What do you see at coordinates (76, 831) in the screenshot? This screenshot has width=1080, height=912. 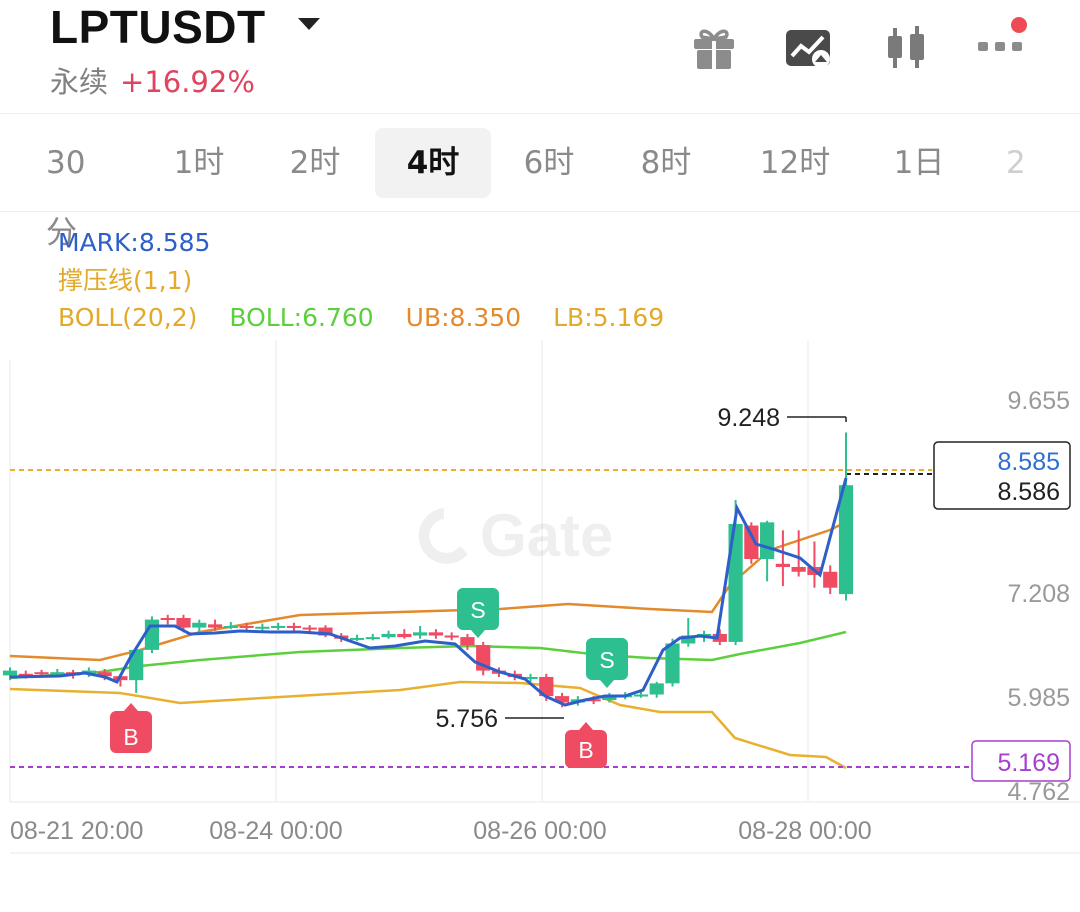 I see `x-tick-label: 08-21 20:00` at bounding box center [76, 831].